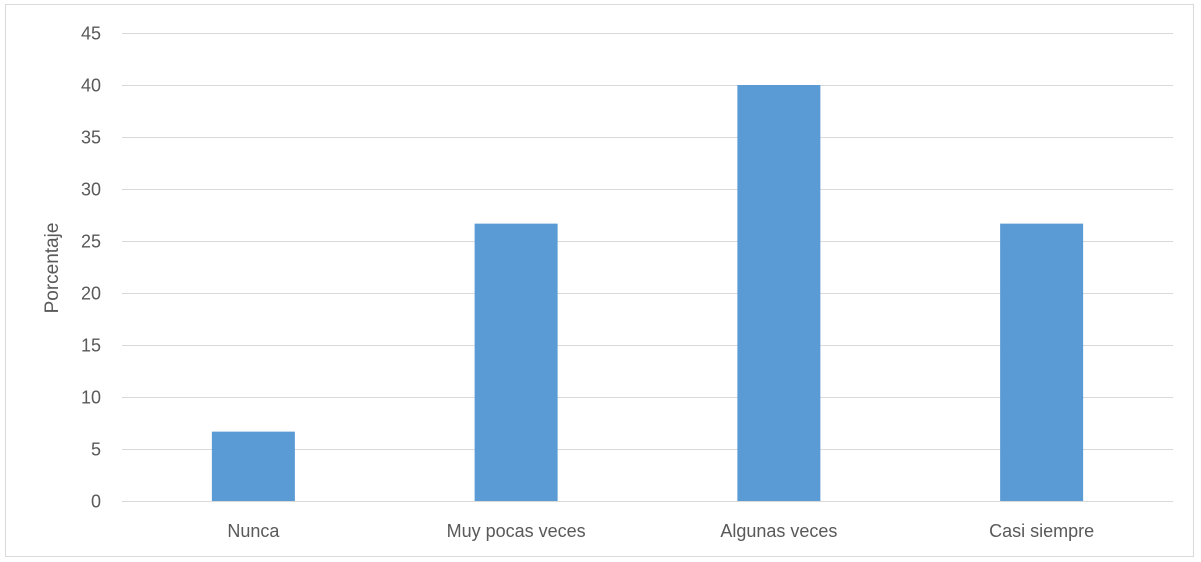  I want to click on y-axis-title: Porcentaje, so click(52, 268).